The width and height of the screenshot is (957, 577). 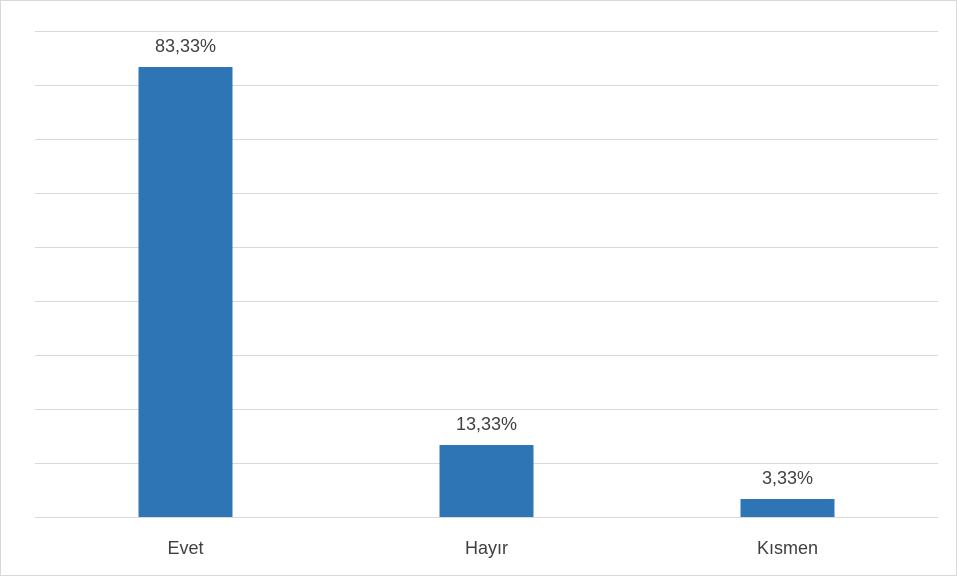 What do you see at coordinates (486, 548) in the screenshot?
I see `x-tick-label: Hayır` at bounding box center [486, 548].